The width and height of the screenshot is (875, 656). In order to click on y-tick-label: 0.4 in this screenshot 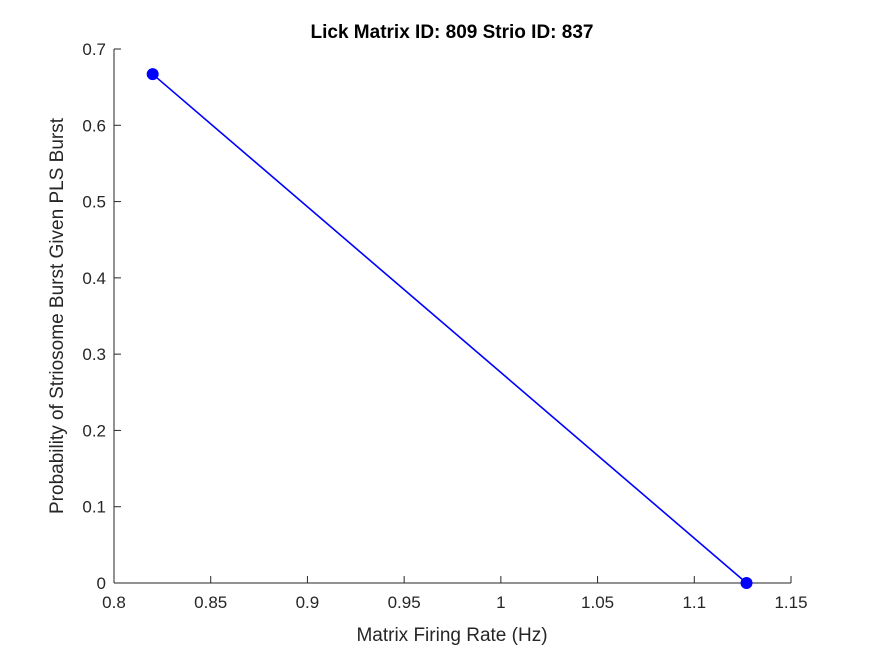, I will do `click(94, 278)`.